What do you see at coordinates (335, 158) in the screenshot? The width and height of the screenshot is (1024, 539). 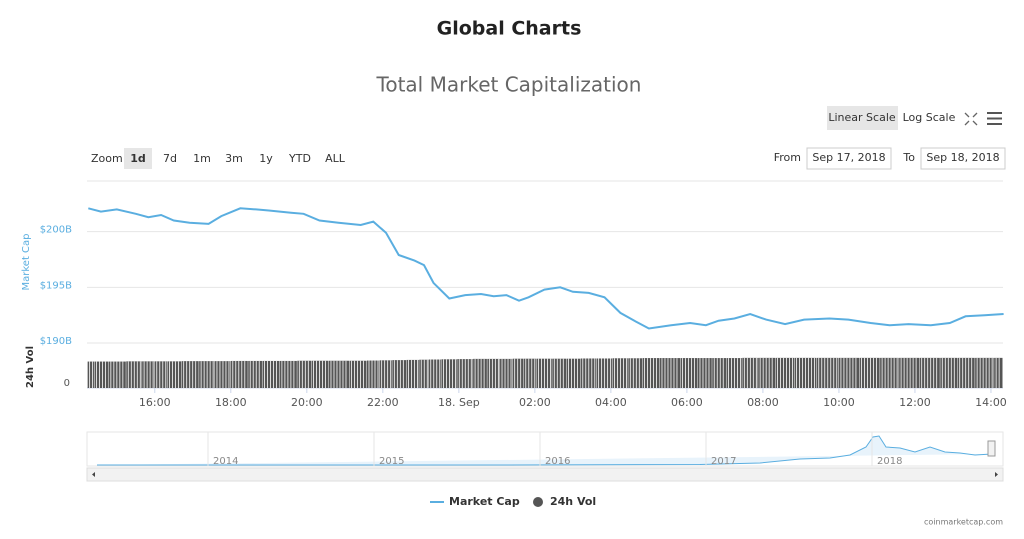 I see `zoom-button: ALL` at bounding box center [335, 158].